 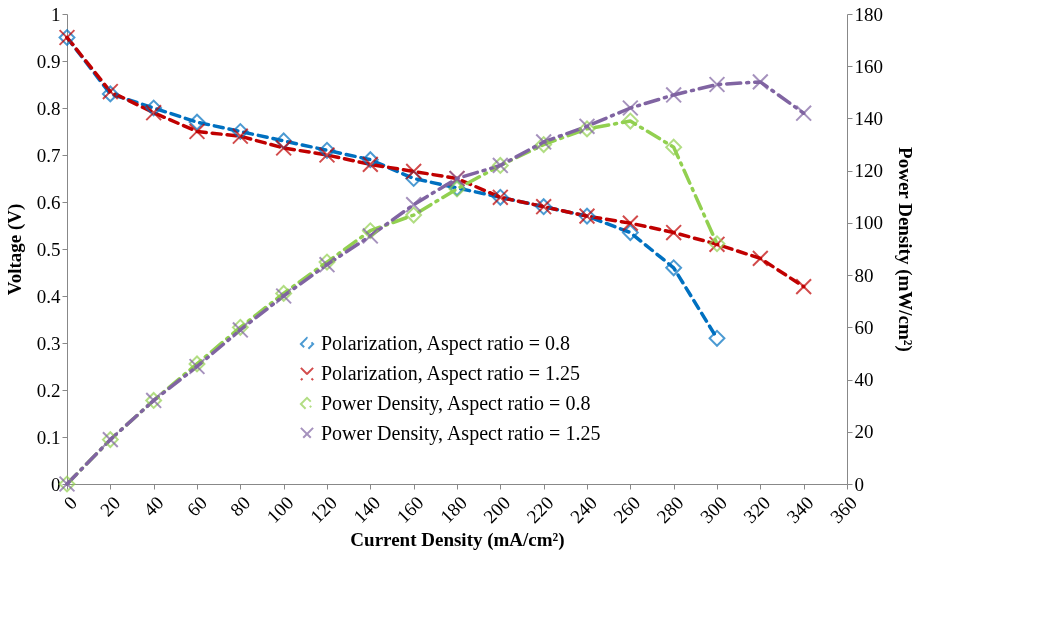 What do you see at coordinates (864, 380) in the screenshot?
I see `y2-tick-label: 40` at bounding box center [864, 380].